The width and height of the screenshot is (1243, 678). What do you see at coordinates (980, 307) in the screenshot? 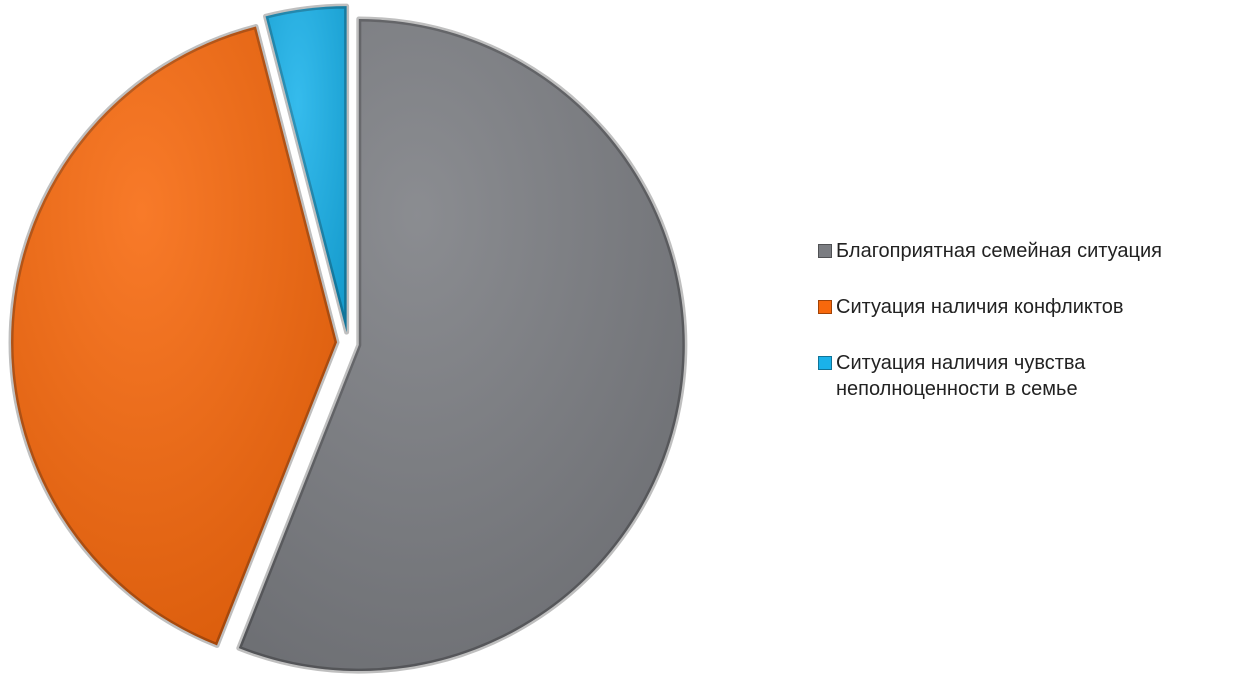
I see `legend-label: Ситуация наличия конфликтов` at bounding box center [980, 307].